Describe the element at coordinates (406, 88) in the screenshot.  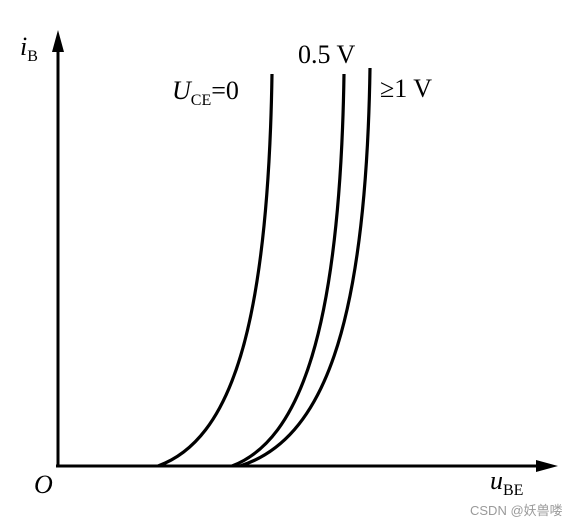
I see `curve-label-uce-1v: ≥1 V` at that location.